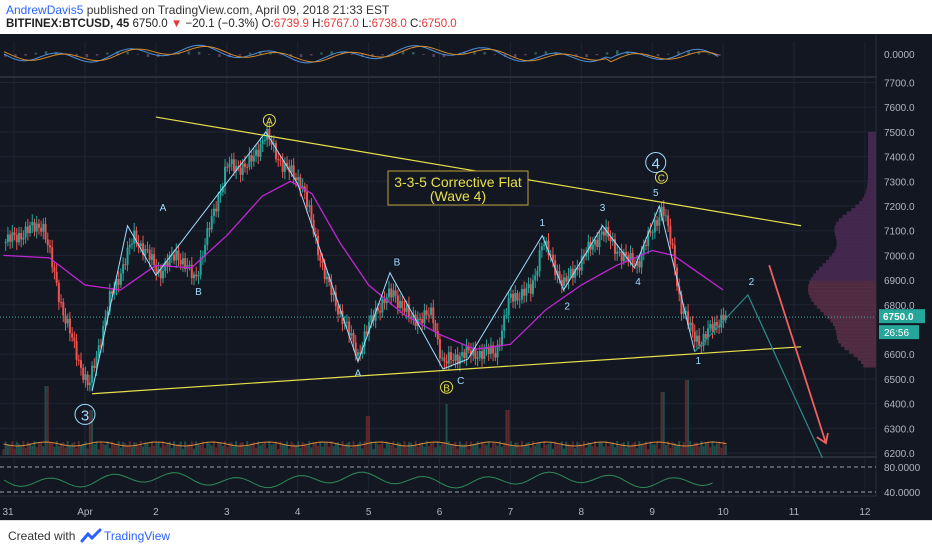 This screenshot has height=550, width=932. What do you see at coordinates (369, 512) in the screenshot?
I see `time-tick-label: 5` at bounding box center [369, 512].